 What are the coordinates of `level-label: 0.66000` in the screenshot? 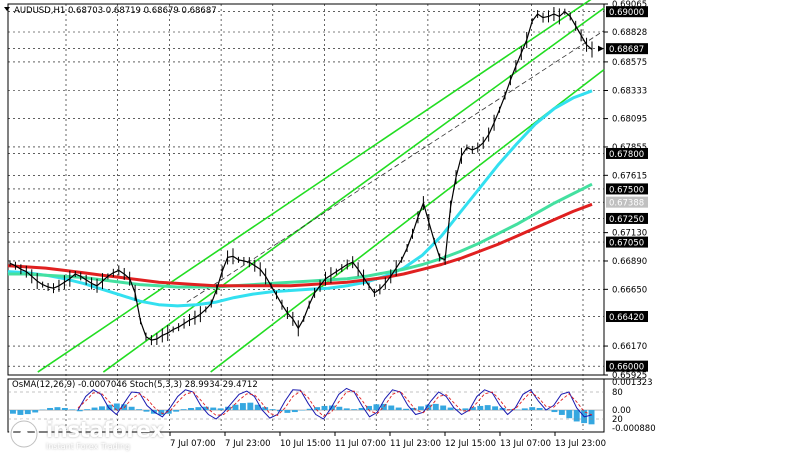 It's located at (626, 368).